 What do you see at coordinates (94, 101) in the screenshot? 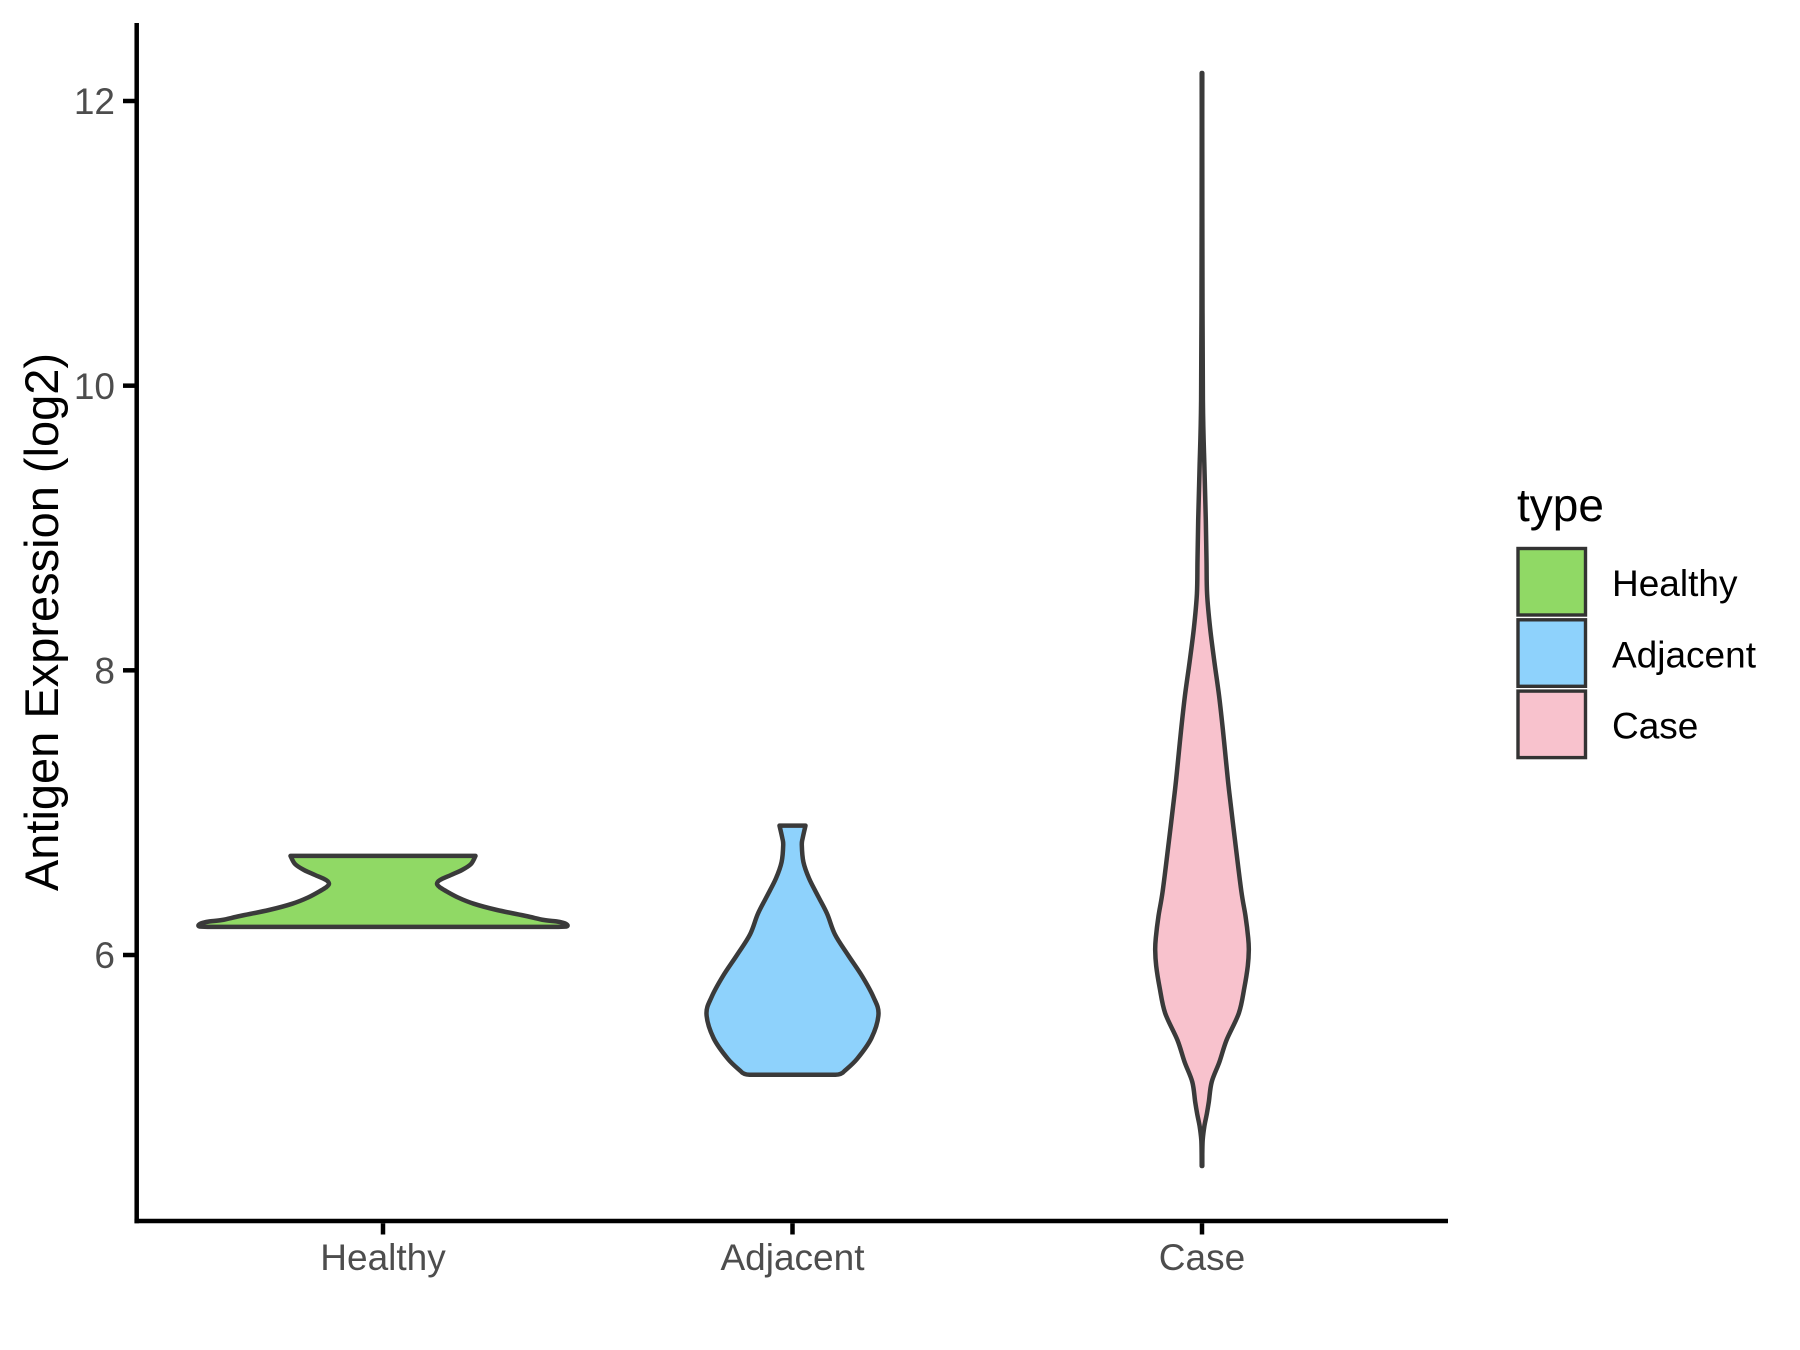
I see `svg-text: 12` at bounding box center [94, 101].